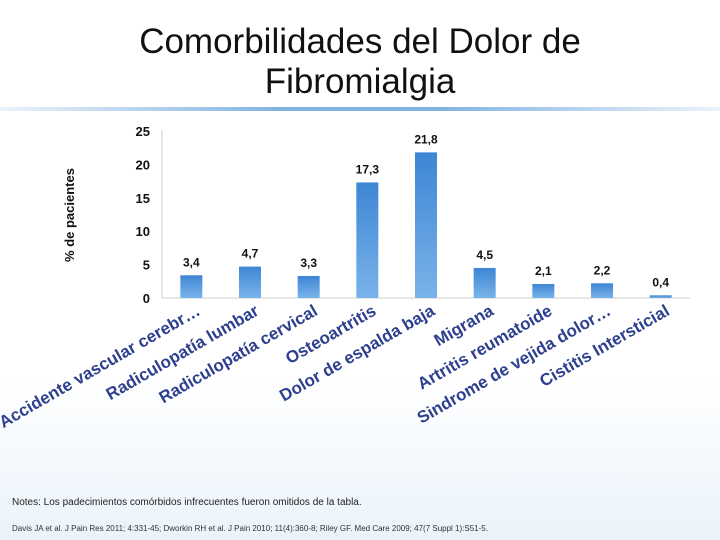  Describe the element at coordinates (368, 169) in the screenshot. I see `data-label: 17,3` at that location.